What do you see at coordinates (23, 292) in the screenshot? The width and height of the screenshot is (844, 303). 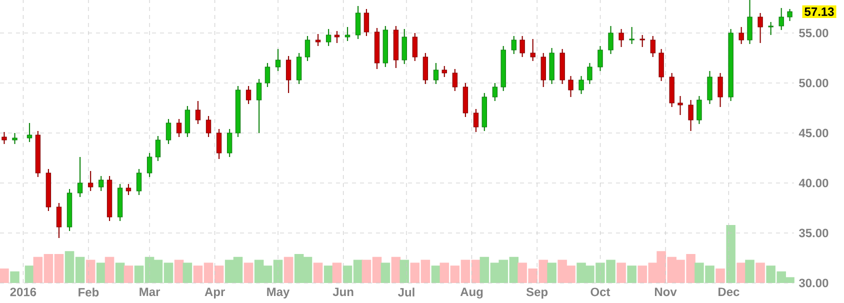 I see `x-tick-label: 2016` at bounding box center [23, 292].